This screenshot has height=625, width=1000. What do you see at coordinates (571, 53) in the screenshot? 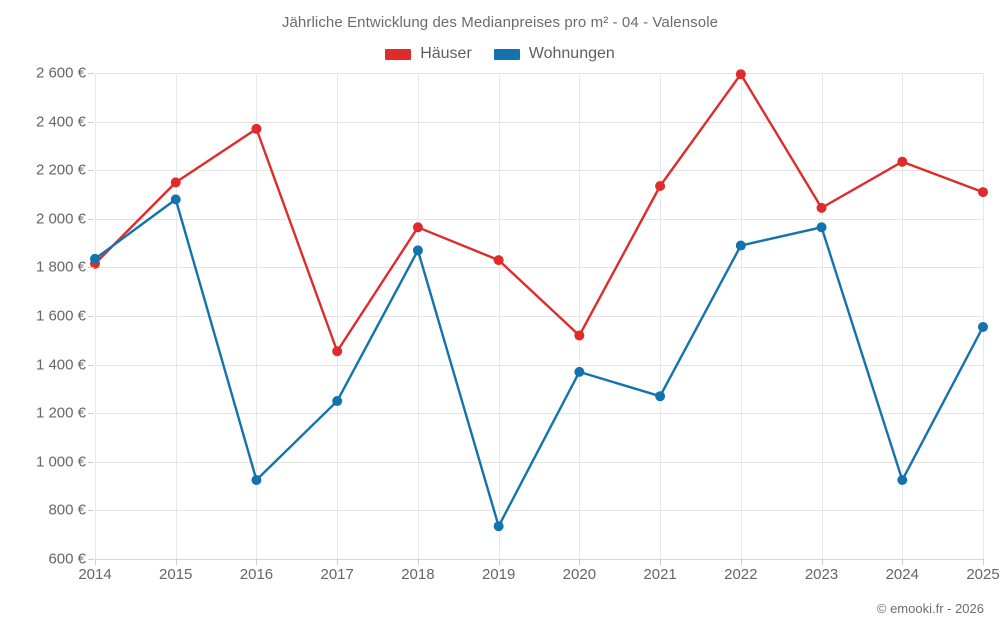
I see `legend-label-wohnungen: Wohnungen` at bounding box center [571, 53].